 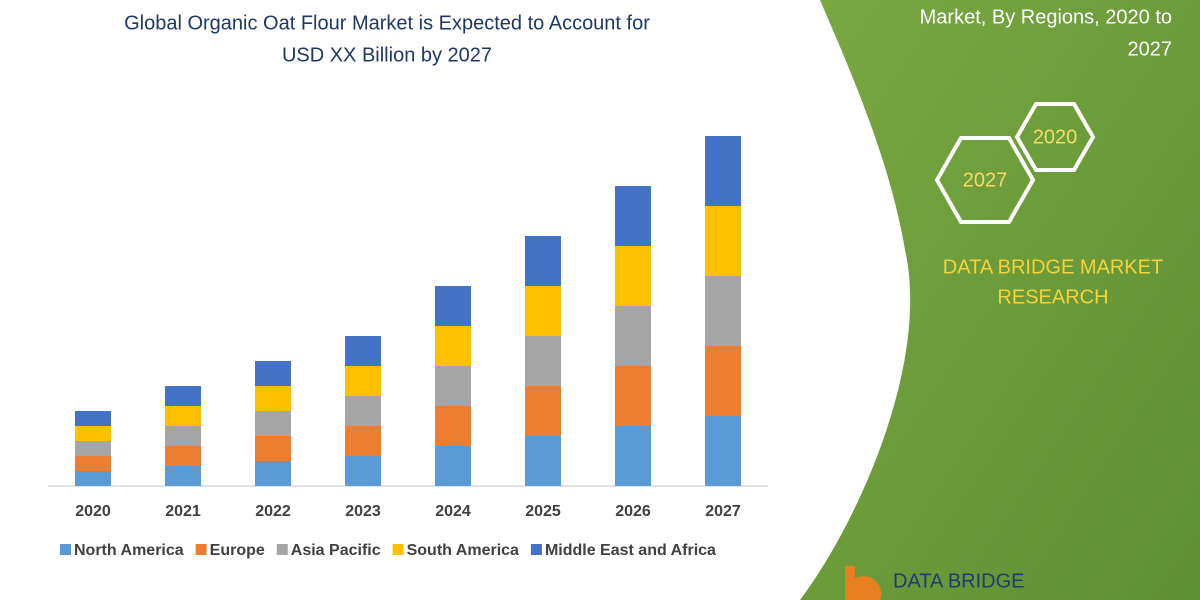 What do you see at coordinates (129, 550) in the screenshot?
I see `legend-label: North America` at bounding box center [129, 550].